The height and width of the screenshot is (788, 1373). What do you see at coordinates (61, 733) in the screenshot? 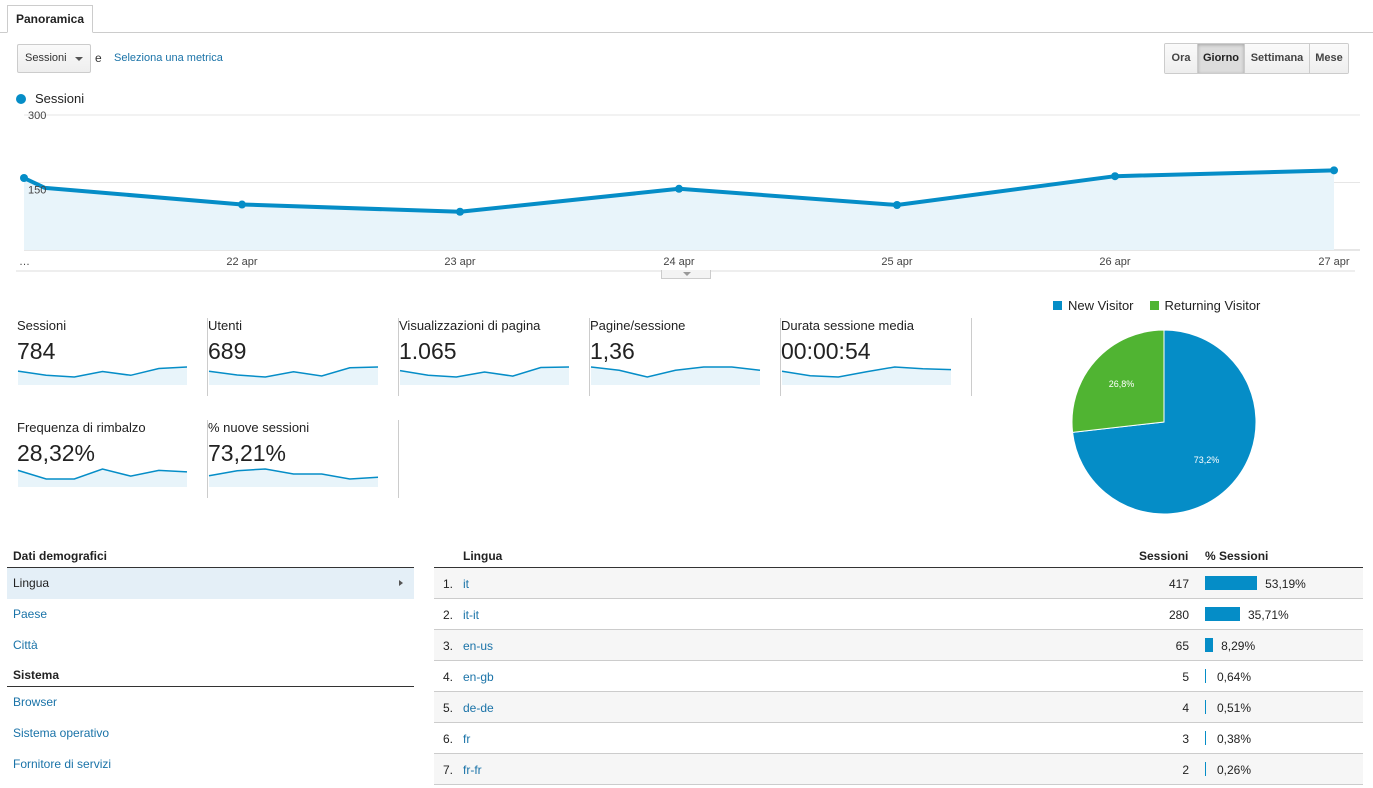
I see `nav-item-os: Sistema operativo` at bounding box center [61, 733].